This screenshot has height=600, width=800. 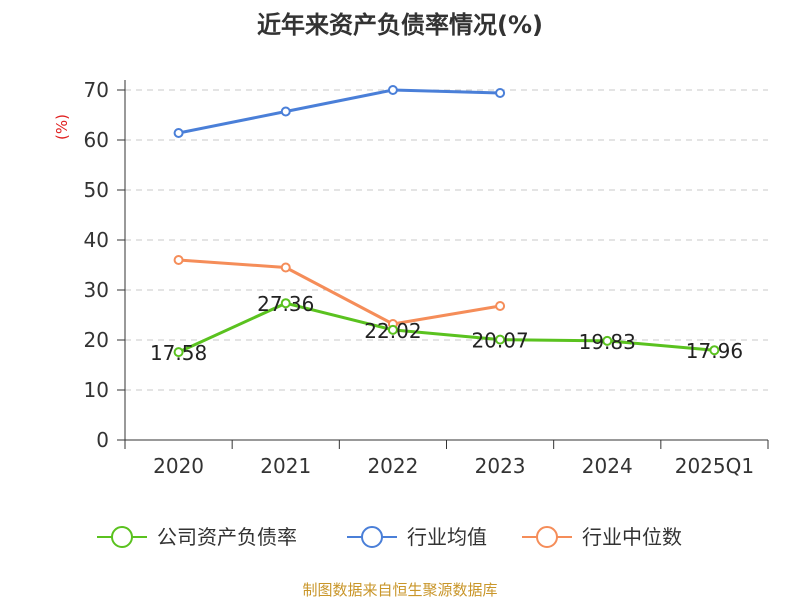 I want to click on data-labels: 17.58 27.36 22.02 20.07 19.83 17.96, so click(x=446, y=328).